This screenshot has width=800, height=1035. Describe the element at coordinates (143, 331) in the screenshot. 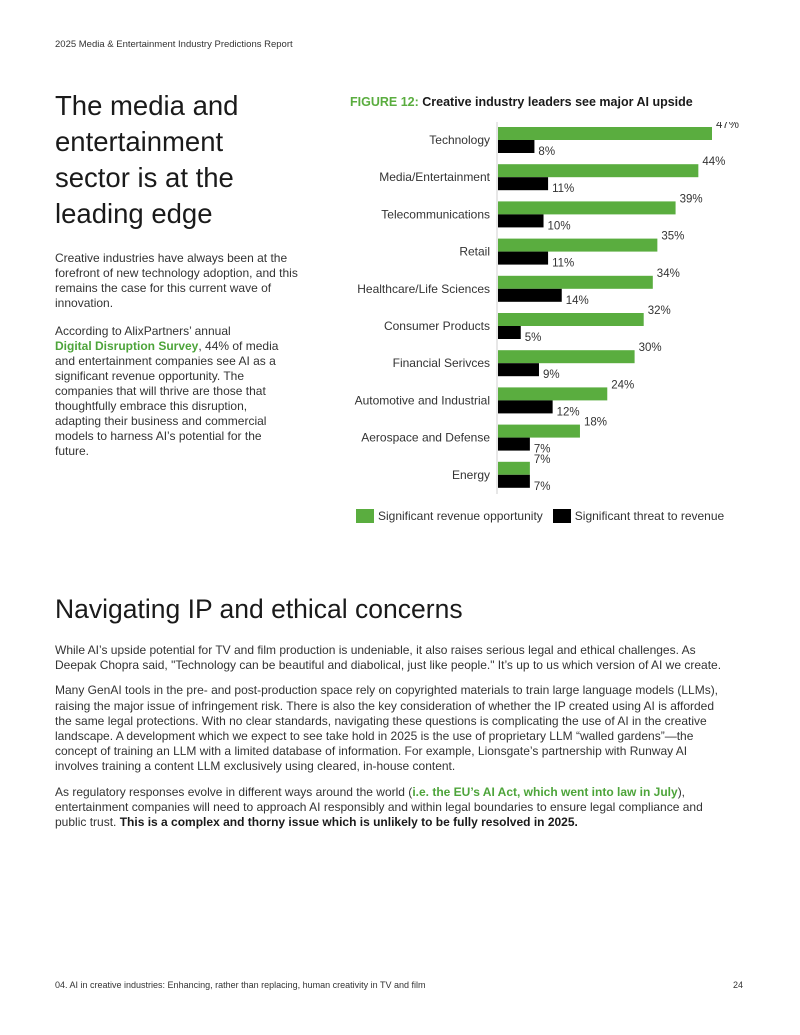

I see `intro-paragraph-2-lead: According to AlixPartners’ annual` at that location.